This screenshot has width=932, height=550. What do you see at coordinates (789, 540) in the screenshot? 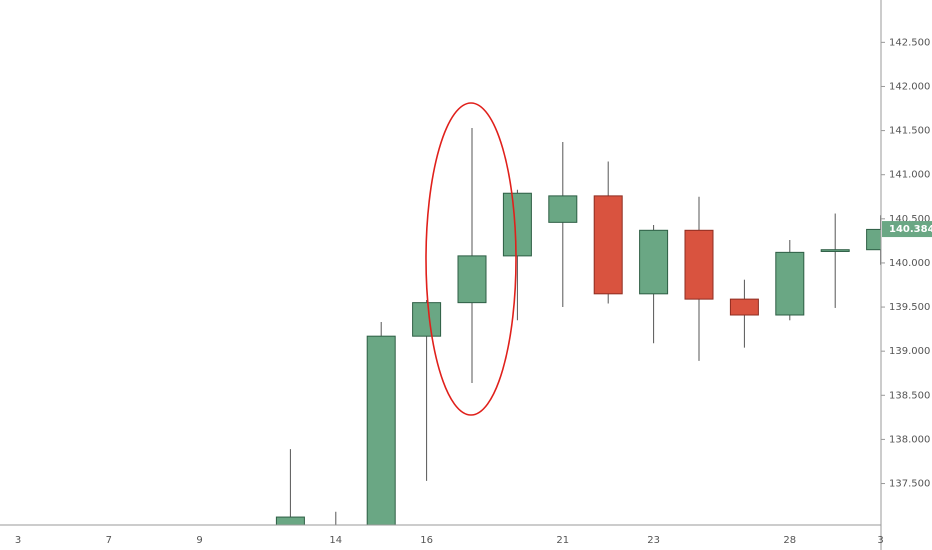
I see `x-tick-label: 28` at bounding box center [789, 540].